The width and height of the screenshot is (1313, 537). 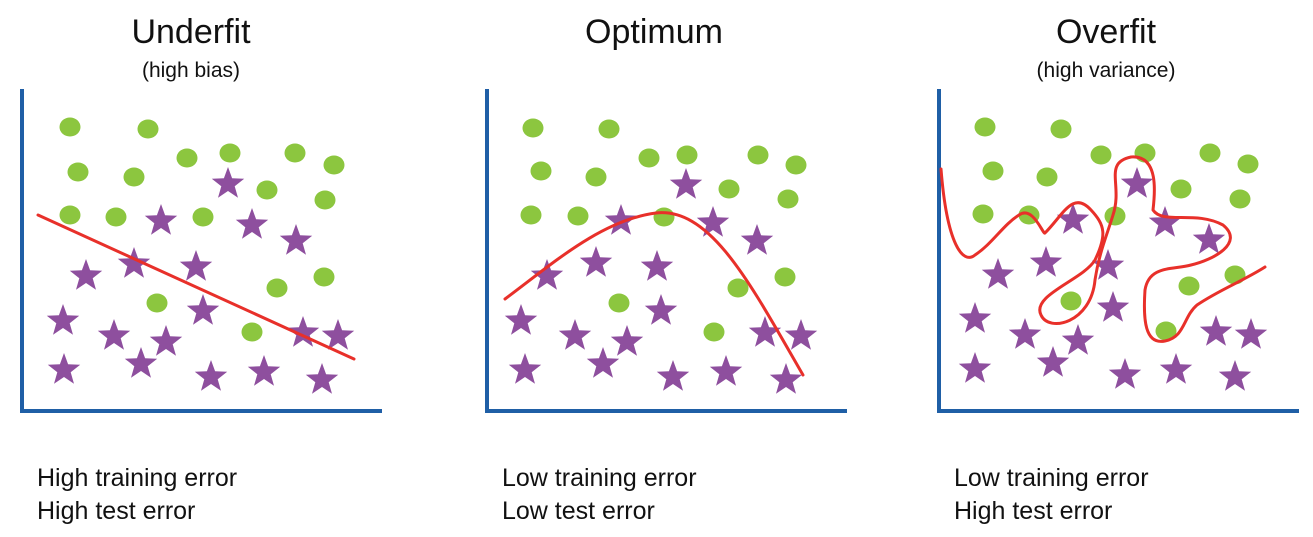 What do you see at coordinates (654, 32) in the screenshot?
I see `panel-title: Optimum` at bounding box center [654, 32].